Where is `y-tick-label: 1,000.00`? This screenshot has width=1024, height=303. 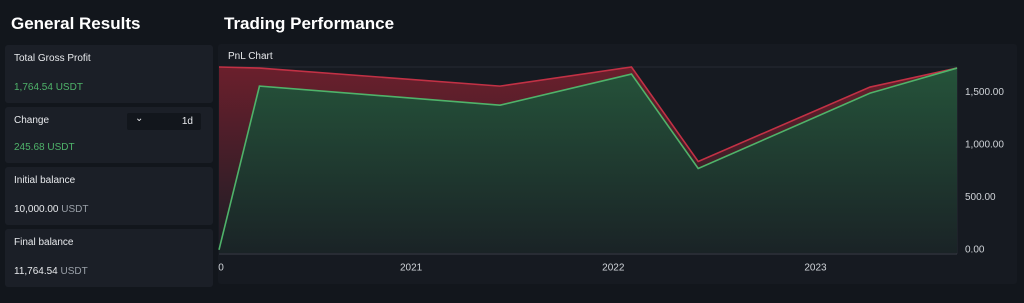 y-tick-label: 1,000.00 is located at coordinates (984, 144).